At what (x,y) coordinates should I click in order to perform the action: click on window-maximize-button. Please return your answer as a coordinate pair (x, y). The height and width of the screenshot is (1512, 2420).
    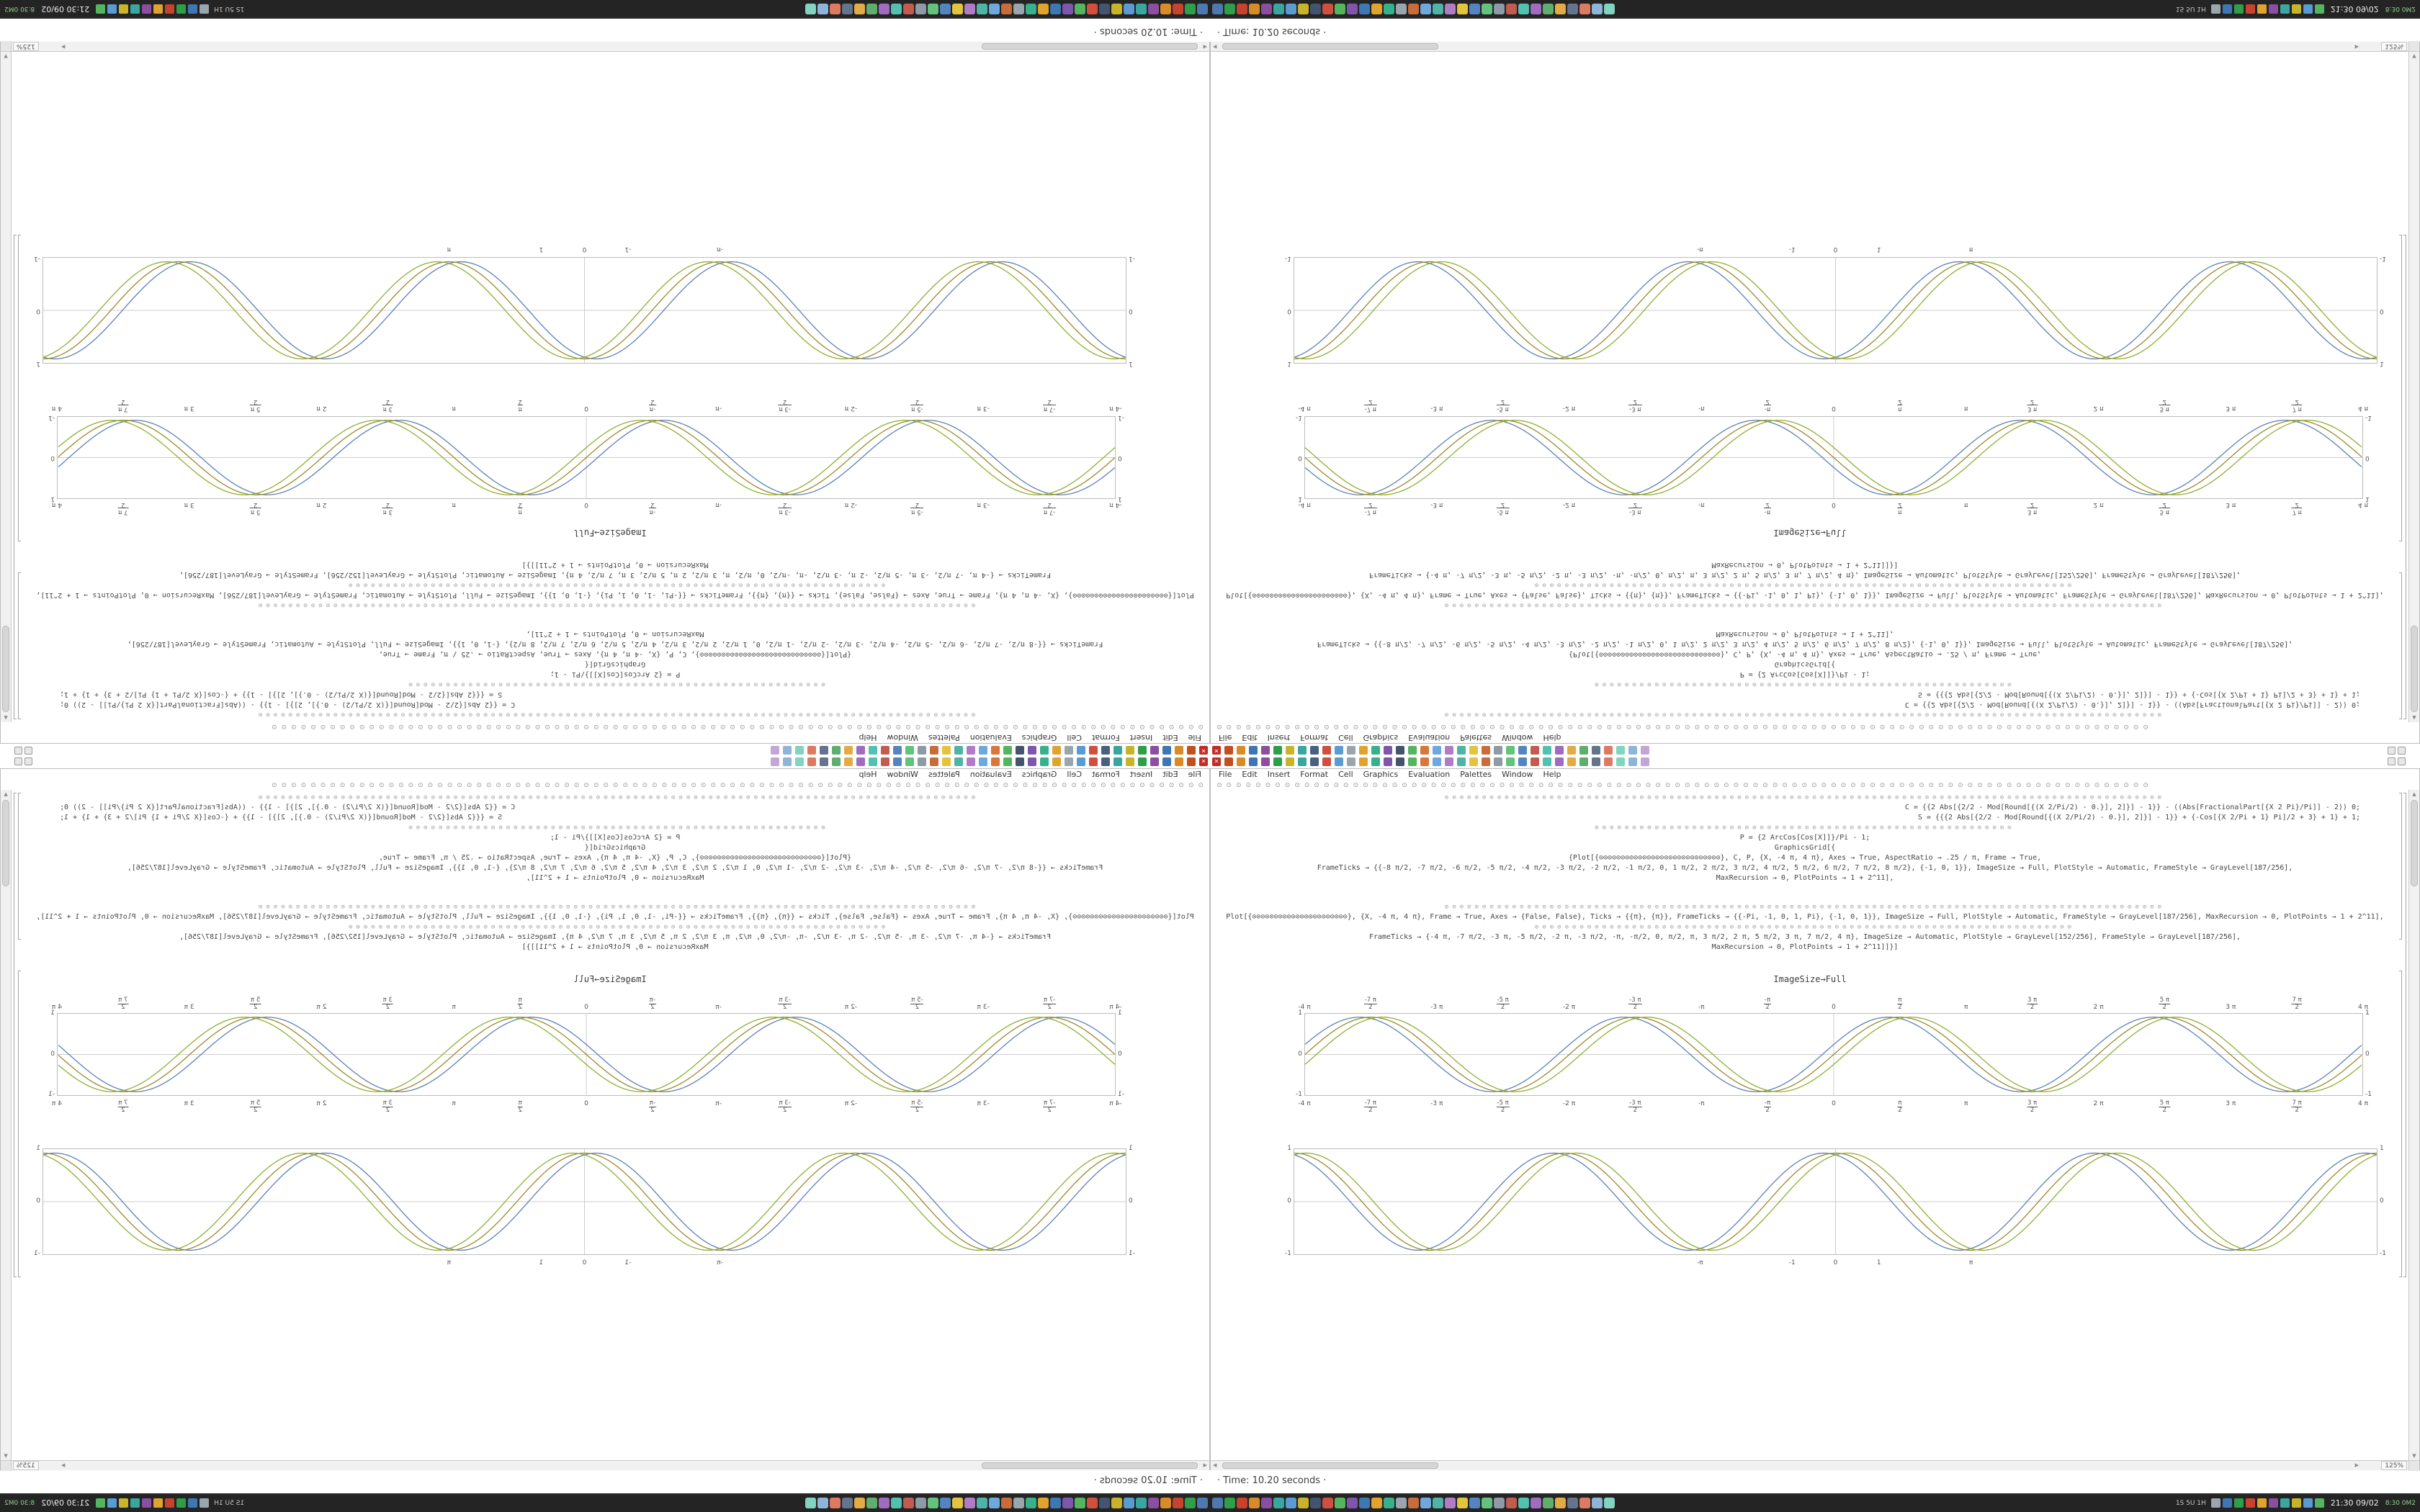
    Looking at the image, I should click on (2402, 761).